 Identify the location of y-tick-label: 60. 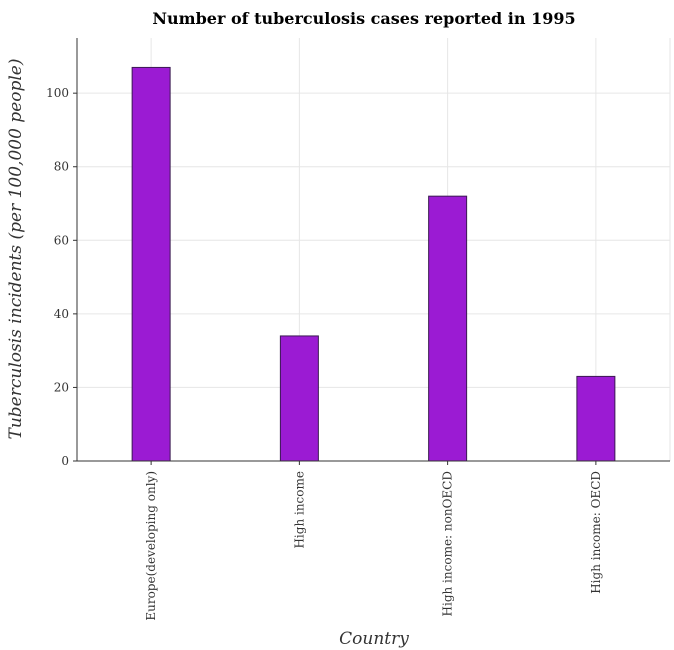
(61, 240).